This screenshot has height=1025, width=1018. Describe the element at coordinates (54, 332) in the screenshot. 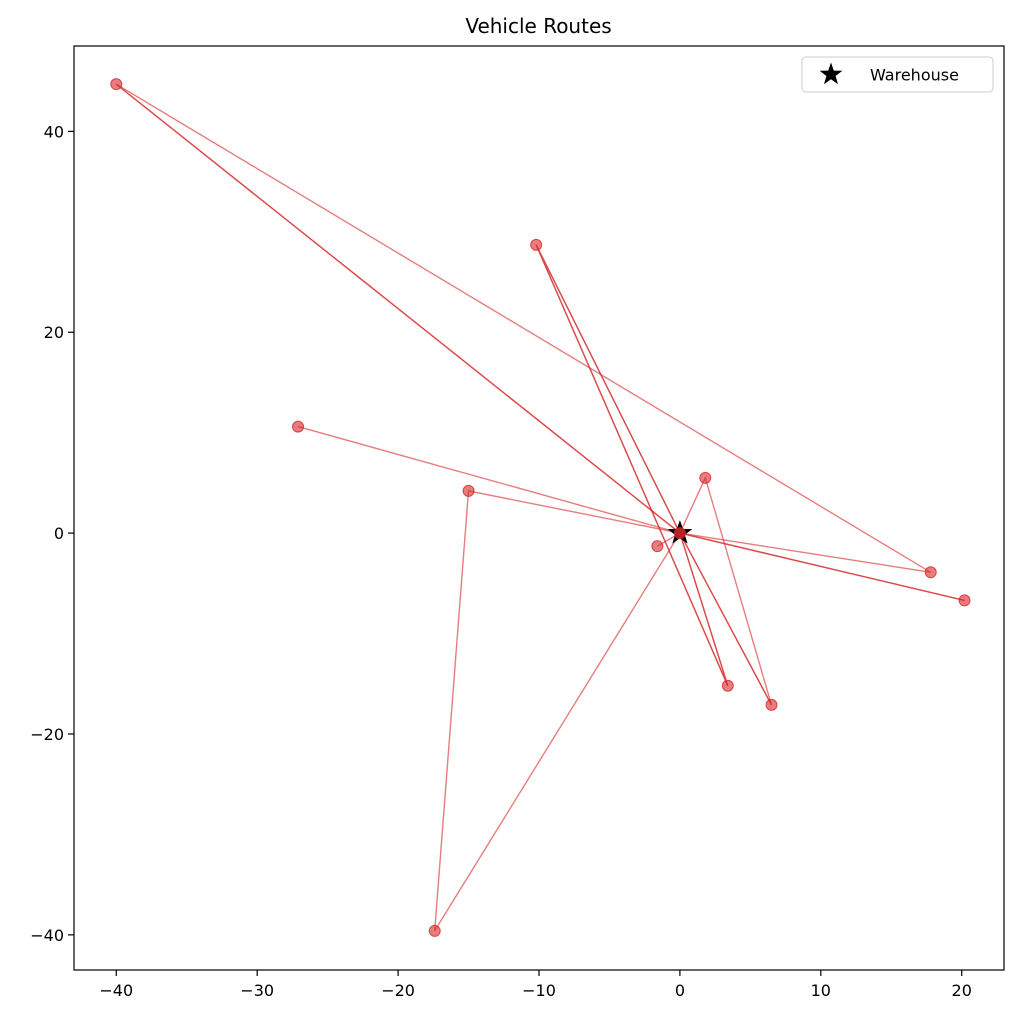

I see `y-tick-label-20: 20` at that location.